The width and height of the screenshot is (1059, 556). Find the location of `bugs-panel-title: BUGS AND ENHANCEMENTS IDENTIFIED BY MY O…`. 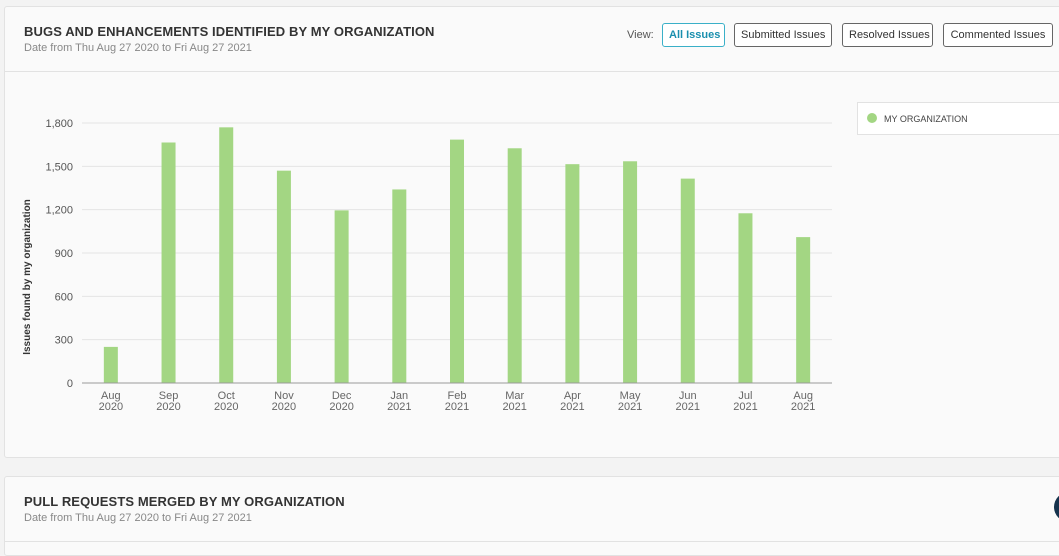

bugs-panel-title: BUGS AND ENHANCEMENTS IDENTIFIED BY MY O… is located at coordinates (229, 31).